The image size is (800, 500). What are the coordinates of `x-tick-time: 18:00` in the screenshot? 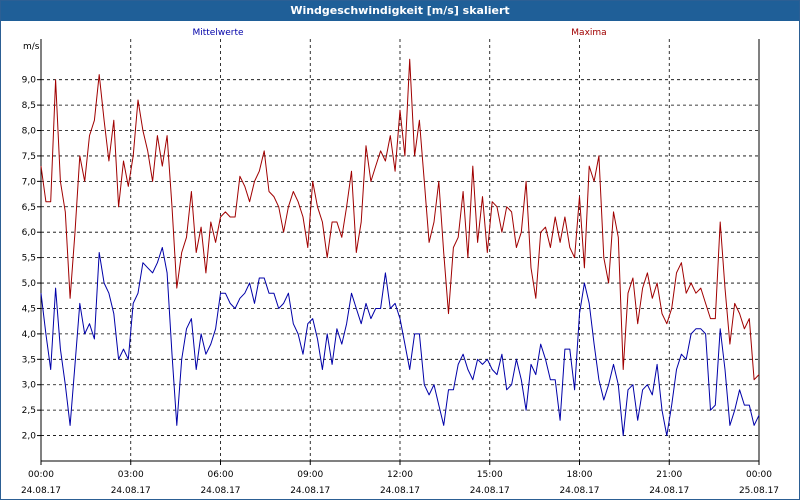 It's located at (580, 475).